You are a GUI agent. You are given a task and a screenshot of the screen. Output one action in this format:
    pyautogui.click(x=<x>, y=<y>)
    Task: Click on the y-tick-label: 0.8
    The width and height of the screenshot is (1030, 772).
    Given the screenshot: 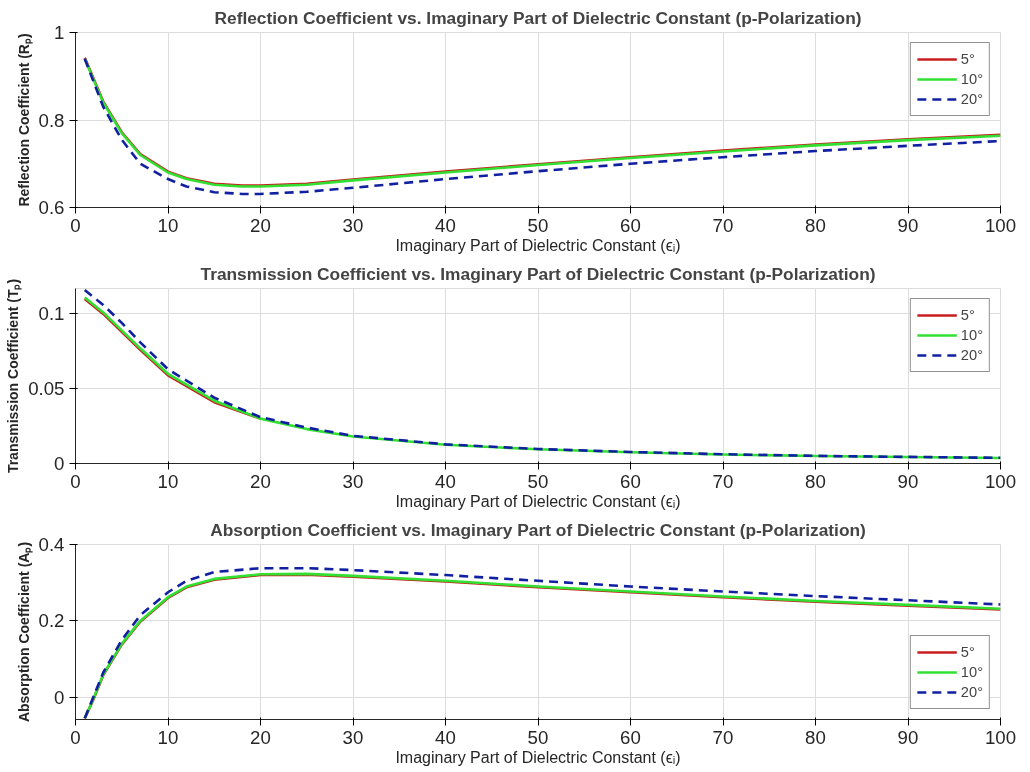 What is the action you would take?
    pyautogui.click(x=51, y=120)
    